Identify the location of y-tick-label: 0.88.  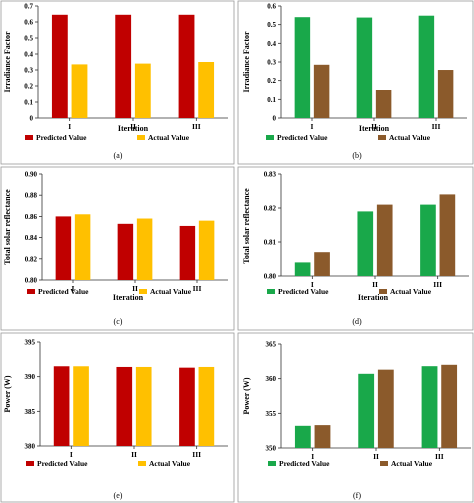
(31, 196).